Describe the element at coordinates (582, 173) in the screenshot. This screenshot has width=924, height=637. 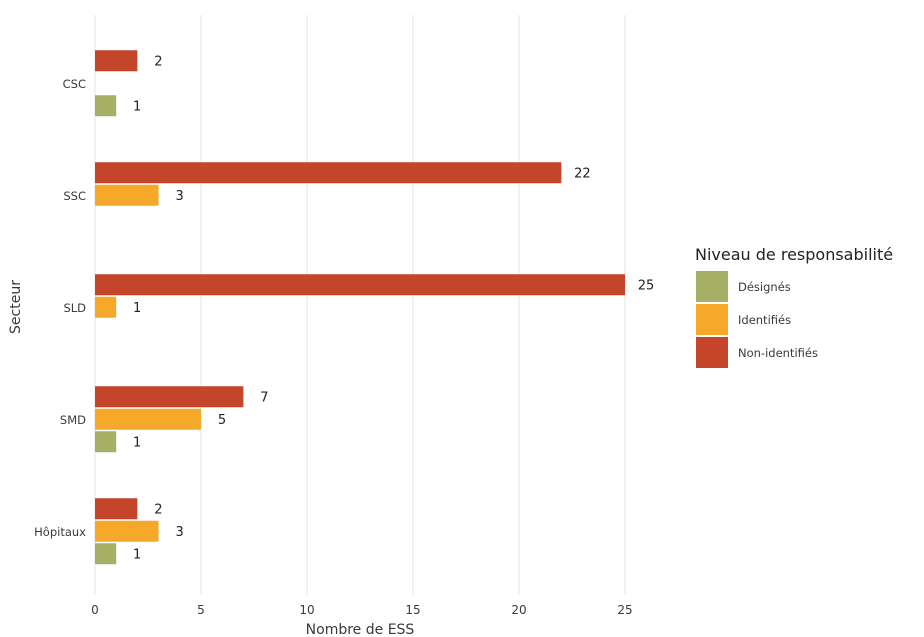
I see `data-label: 22` at that location.